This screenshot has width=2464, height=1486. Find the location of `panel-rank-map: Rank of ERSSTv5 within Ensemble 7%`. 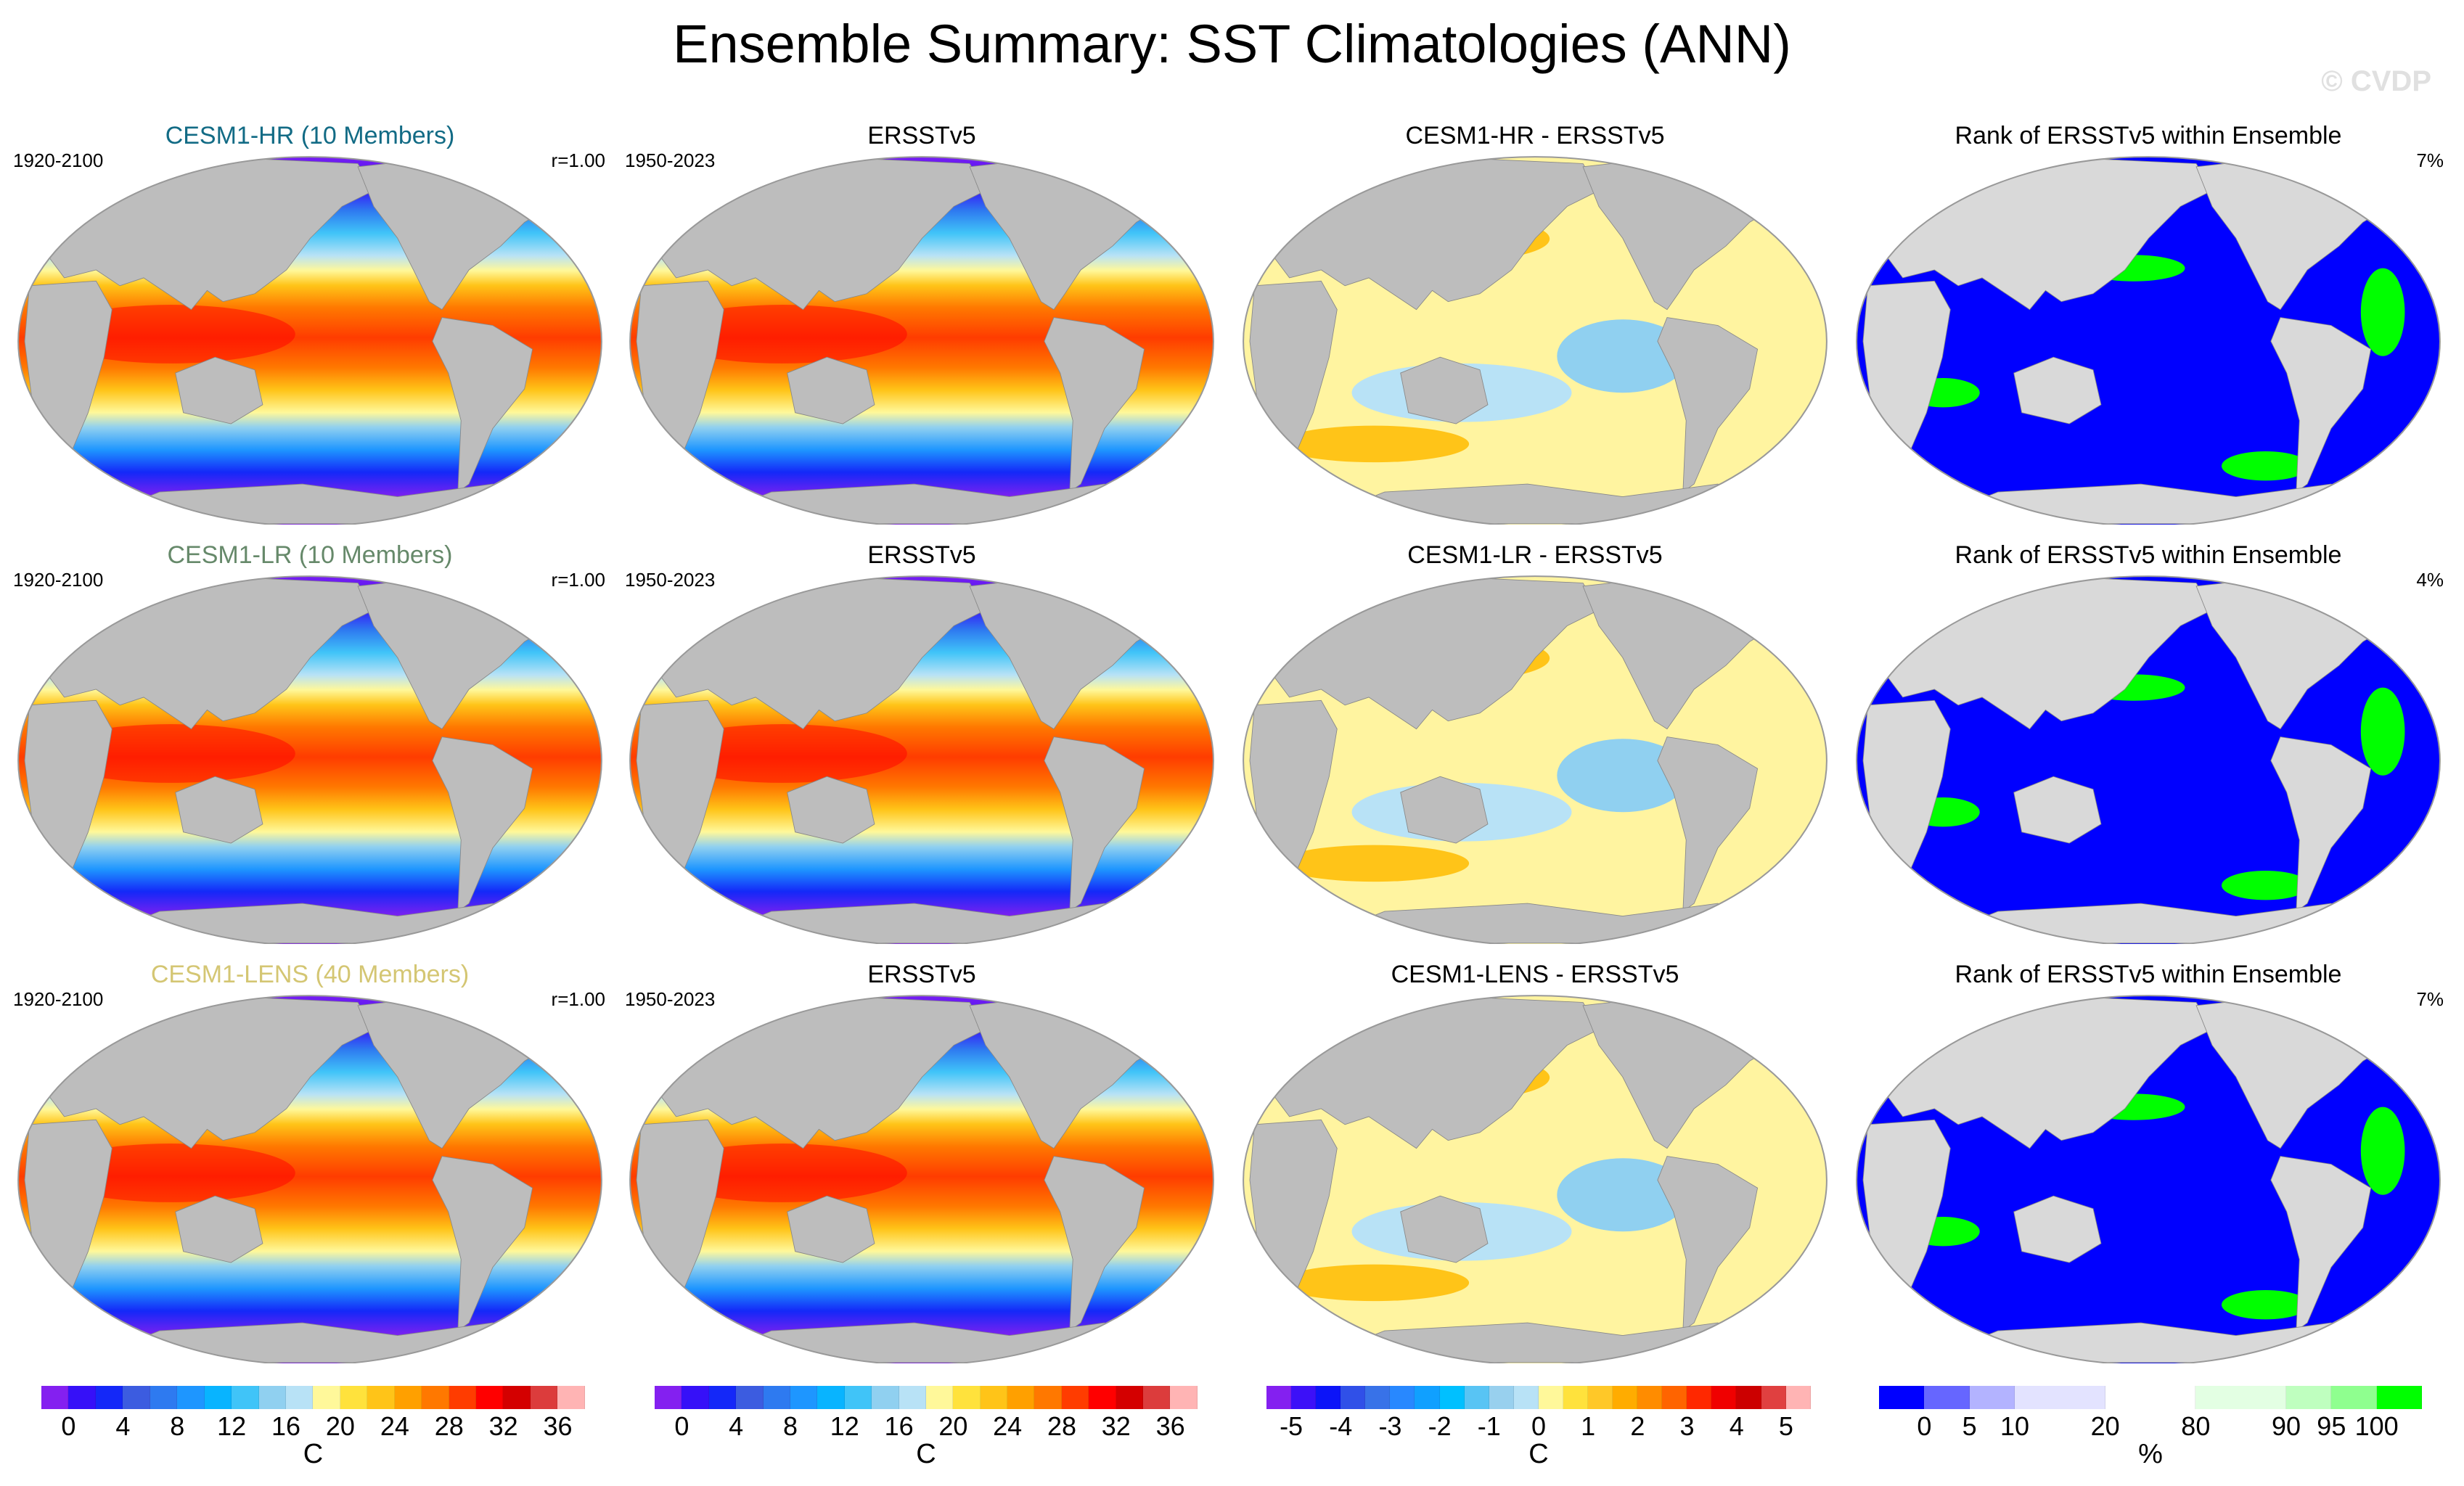

panel-rank-map: Rank of ERSSTv5 within Ensemble 7% is located at coordinates (2148, 1167).